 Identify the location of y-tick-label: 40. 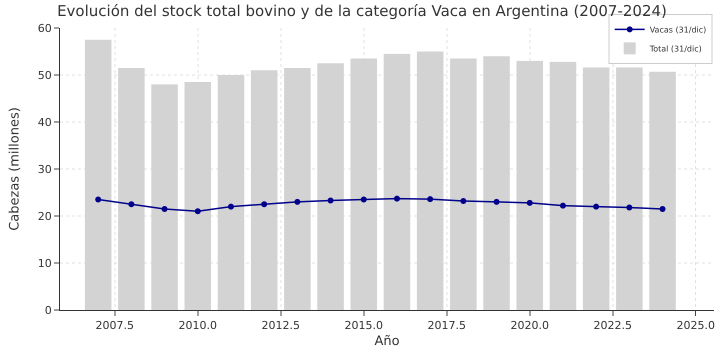
(45, 122).